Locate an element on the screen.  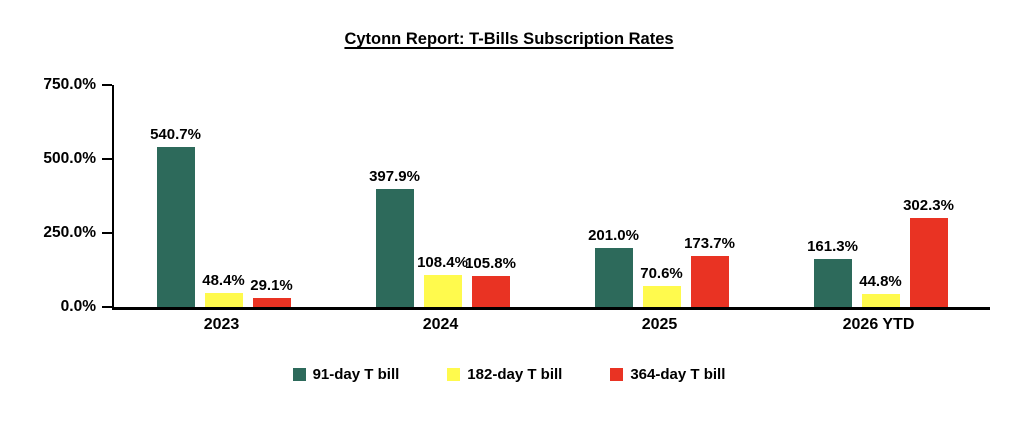
y-axis-tick-label: 250.0% is located at coordinates (69, 232).